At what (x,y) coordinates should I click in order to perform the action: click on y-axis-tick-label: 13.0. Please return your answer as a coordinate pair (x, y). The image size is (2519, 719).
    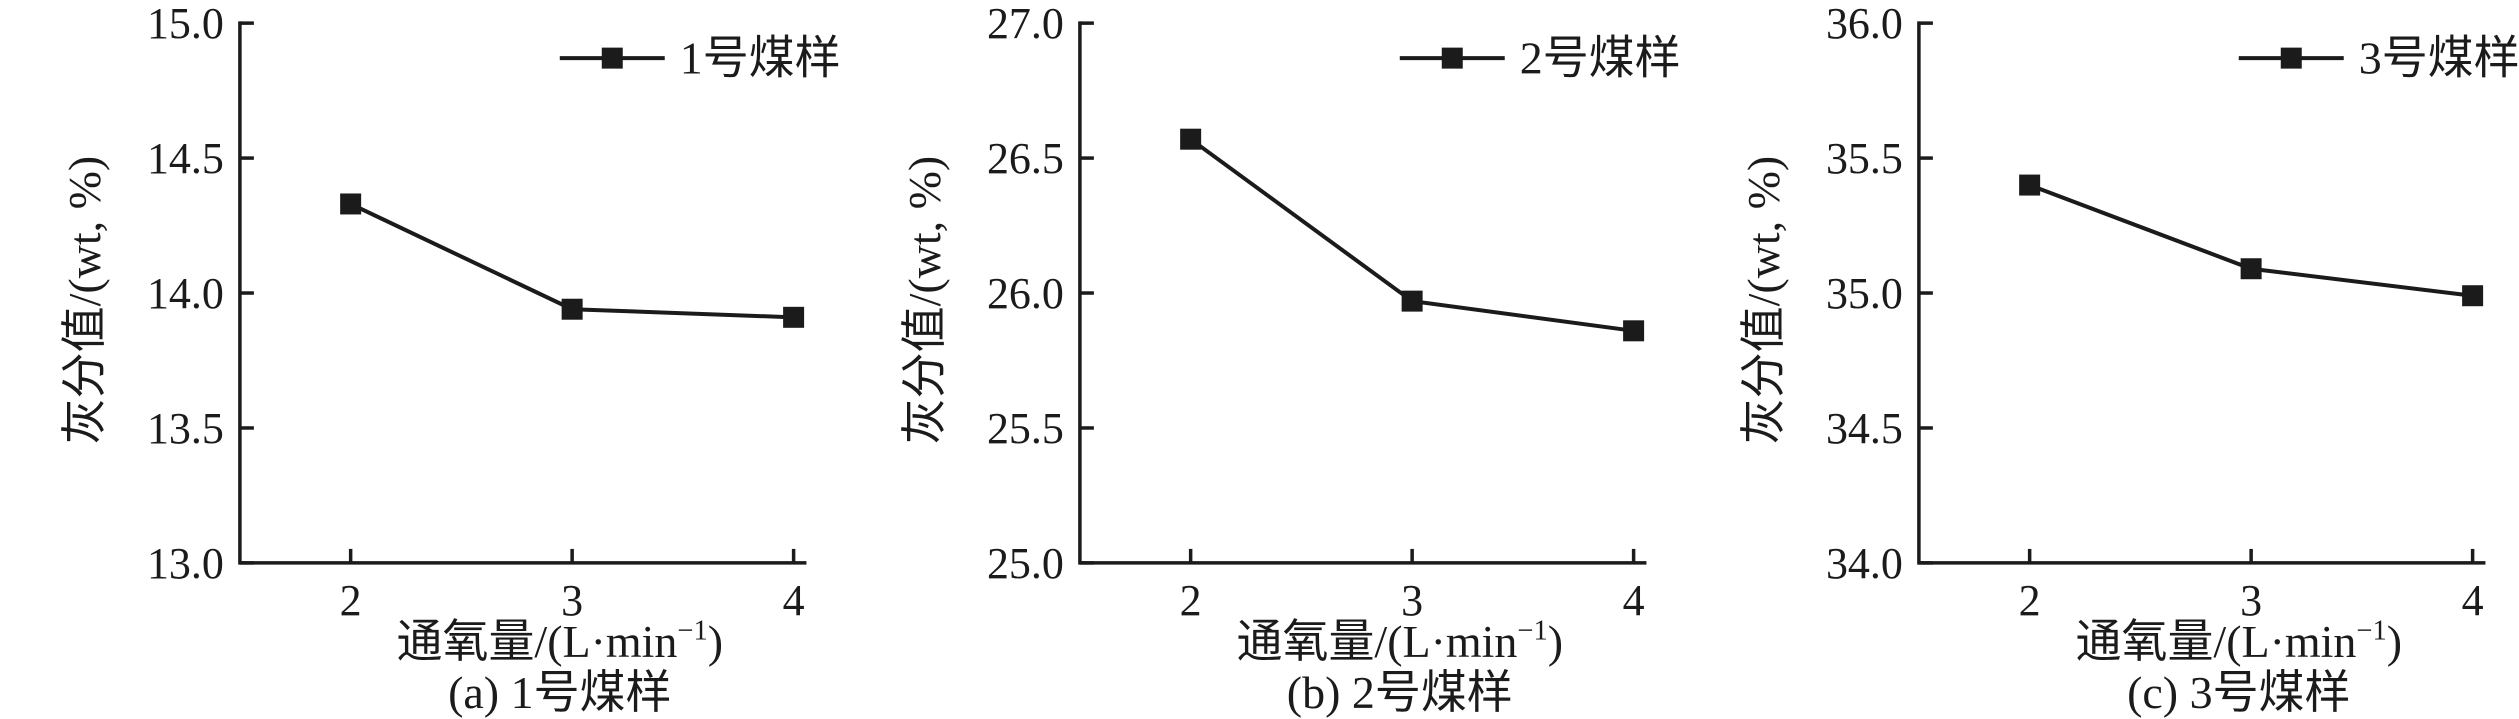
    Looking at the image, I should click on (185, 563).